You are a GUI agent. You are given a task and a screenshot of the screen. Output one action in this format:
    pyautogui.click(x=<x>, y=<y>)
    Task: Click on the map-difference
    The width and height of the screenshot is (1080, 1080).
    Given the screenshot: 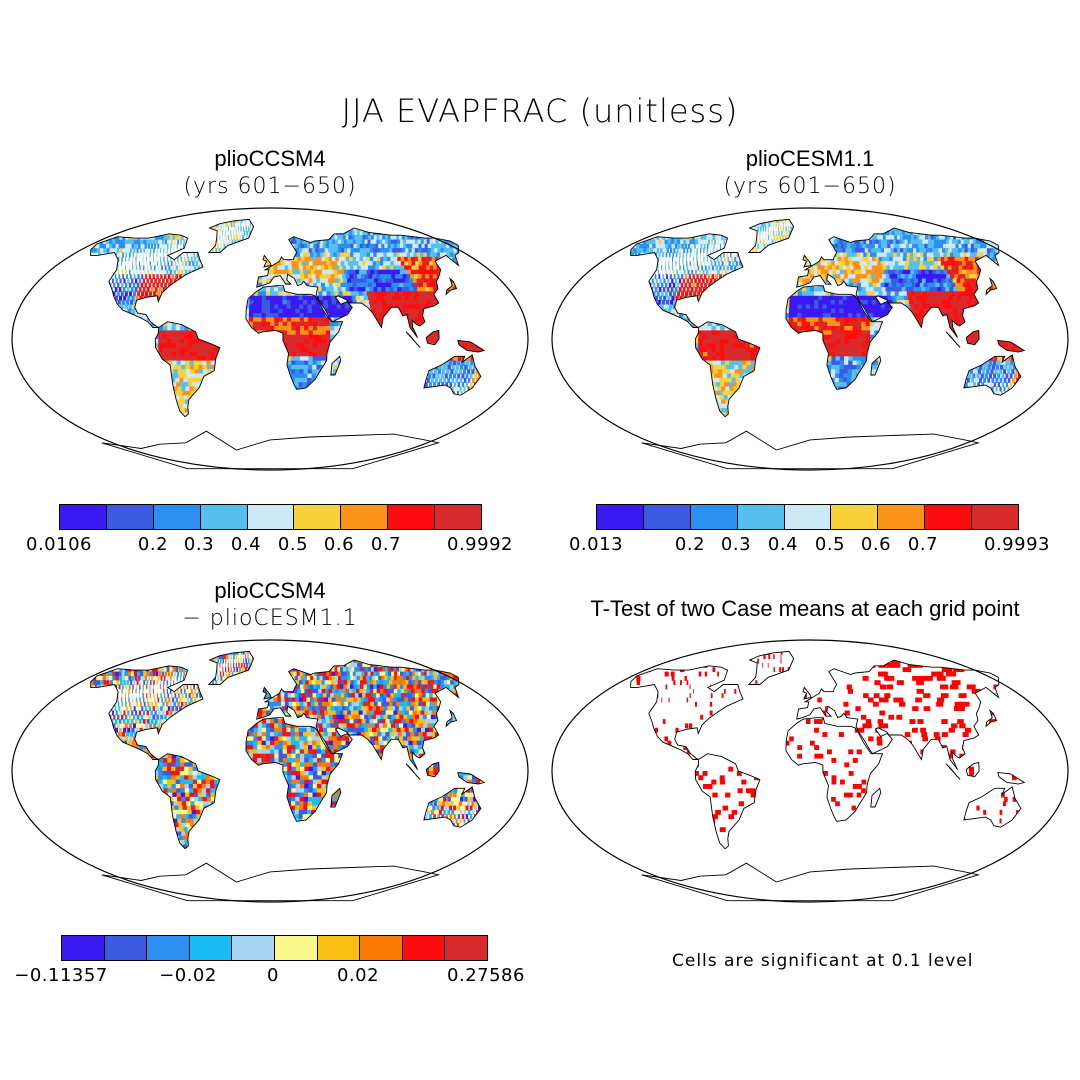 What is the action you would take?
    pyautogui.click(x=270, y=771)
    